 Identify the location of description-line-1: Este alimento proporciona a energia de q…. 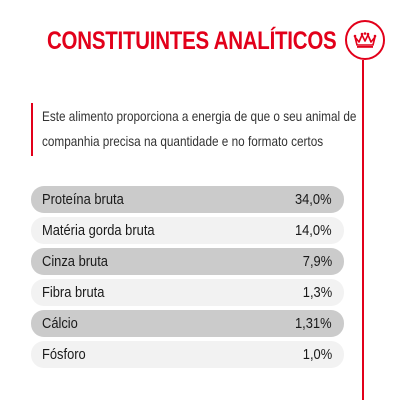
(199, 116).